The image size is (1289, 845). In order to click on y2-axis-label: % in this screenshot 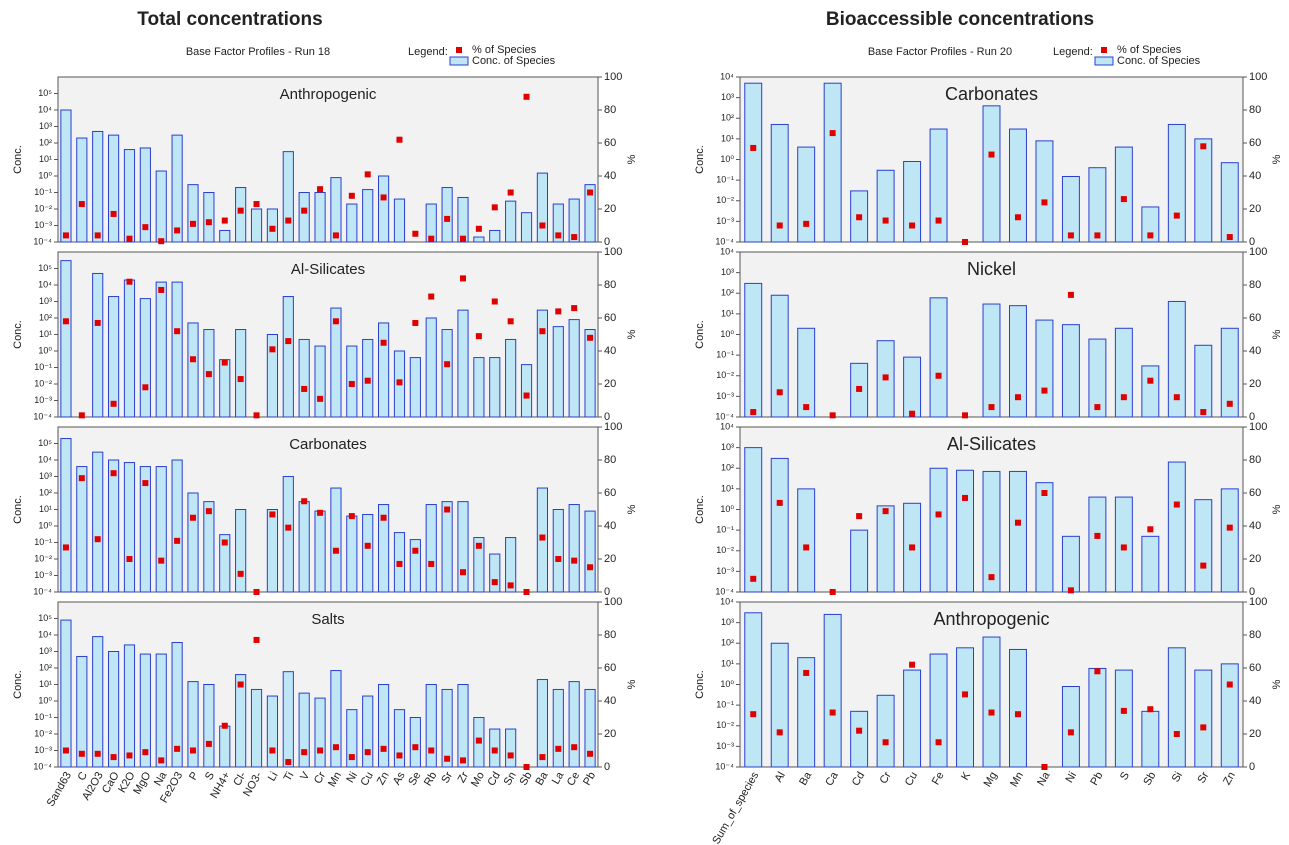, I will do `click(632, 684)`.